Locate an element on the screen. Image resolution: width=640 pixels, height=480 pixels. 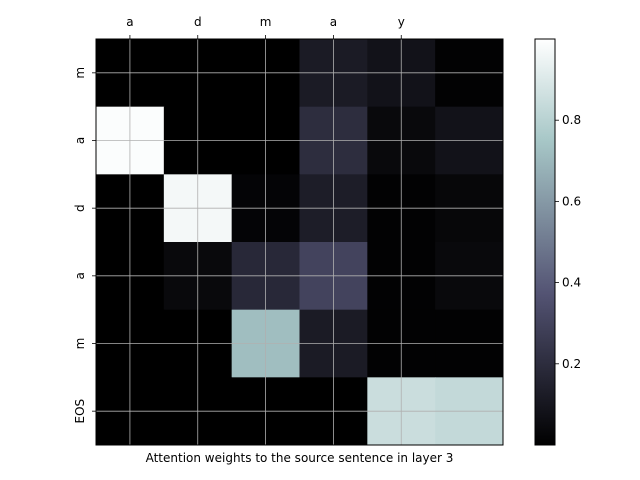
x-tick-label: m is located at coordinates (266, 22).